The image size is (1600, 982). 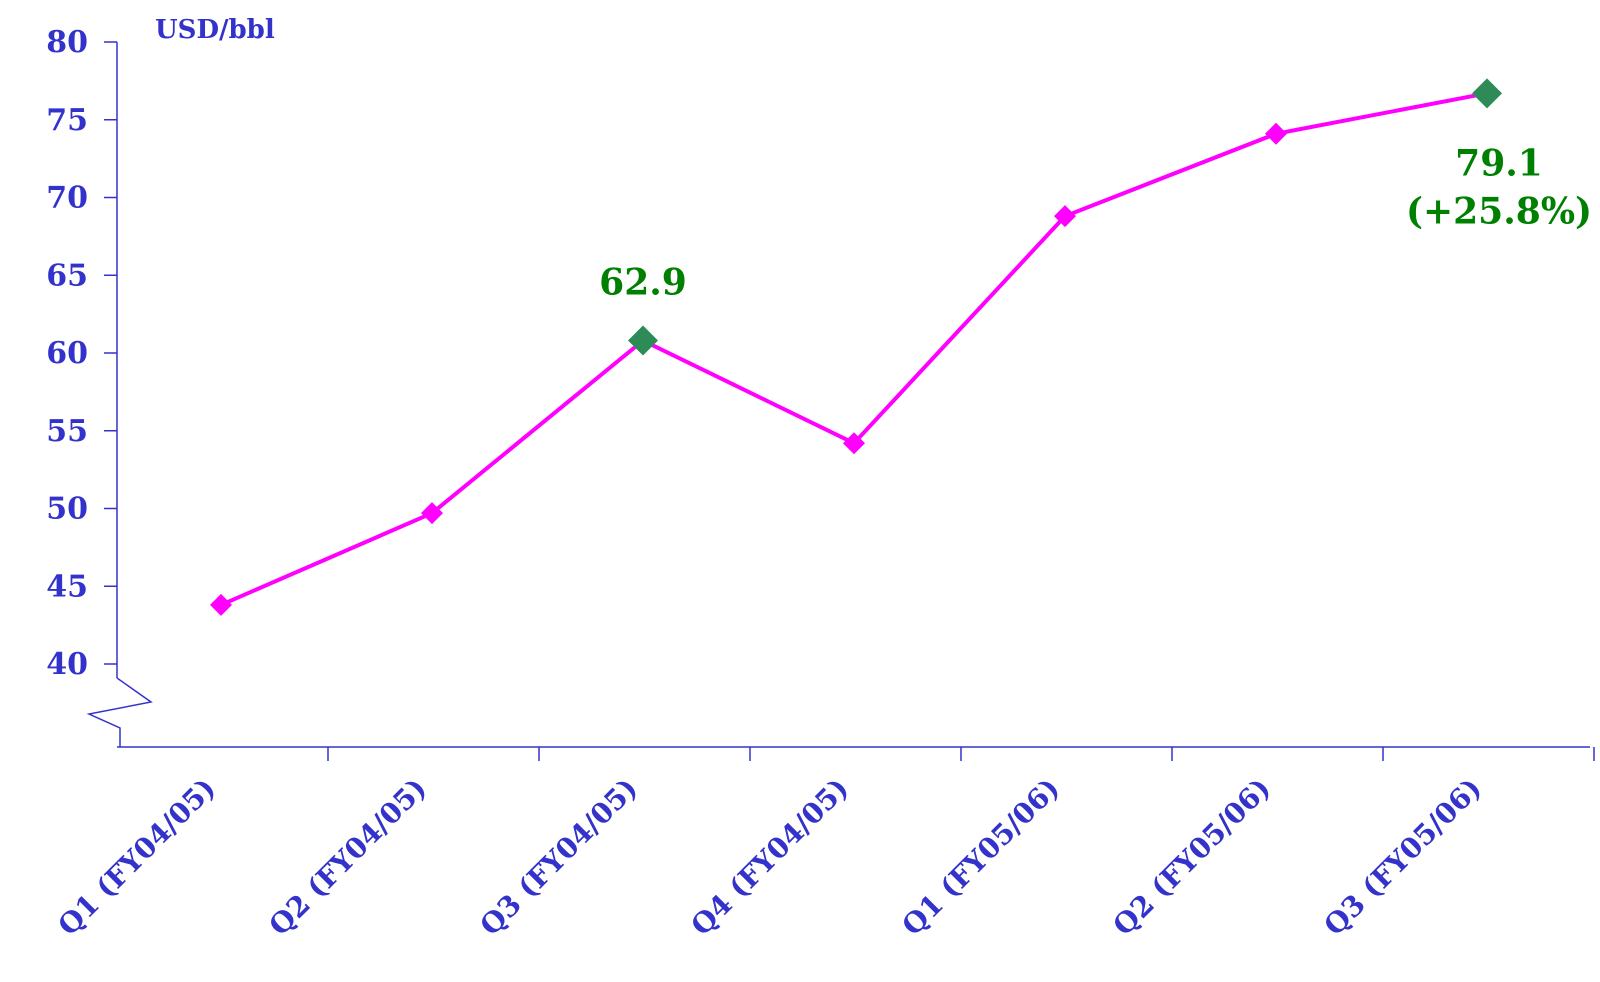 What do you see at coordinates (558, 857) in the screenshot?
I see `x-category-label: Q3 (FY04/05)` at bounding box center [558, 857].